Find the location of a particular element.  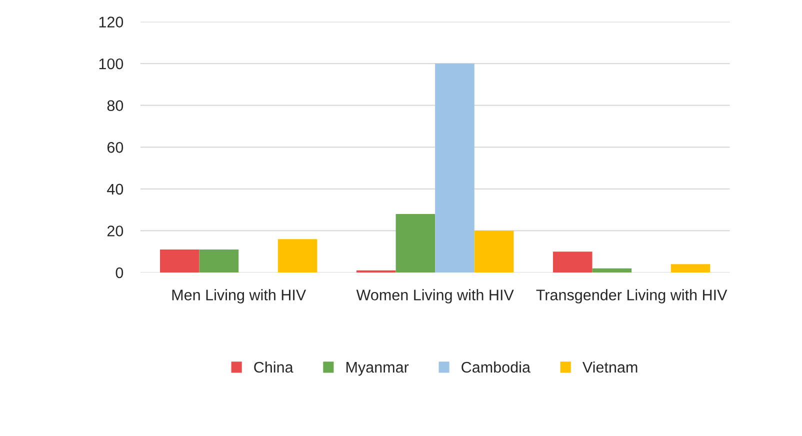

y-tick-label: 60 is located at coordinates (115, 147).